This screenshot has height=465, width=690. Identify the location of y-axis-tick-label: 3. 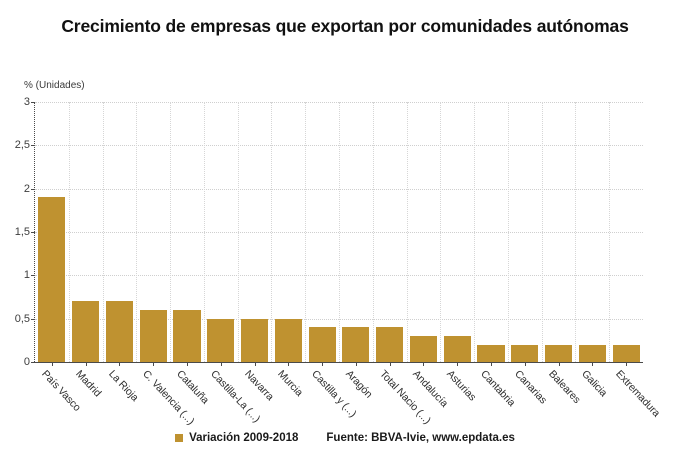
(26, 102).